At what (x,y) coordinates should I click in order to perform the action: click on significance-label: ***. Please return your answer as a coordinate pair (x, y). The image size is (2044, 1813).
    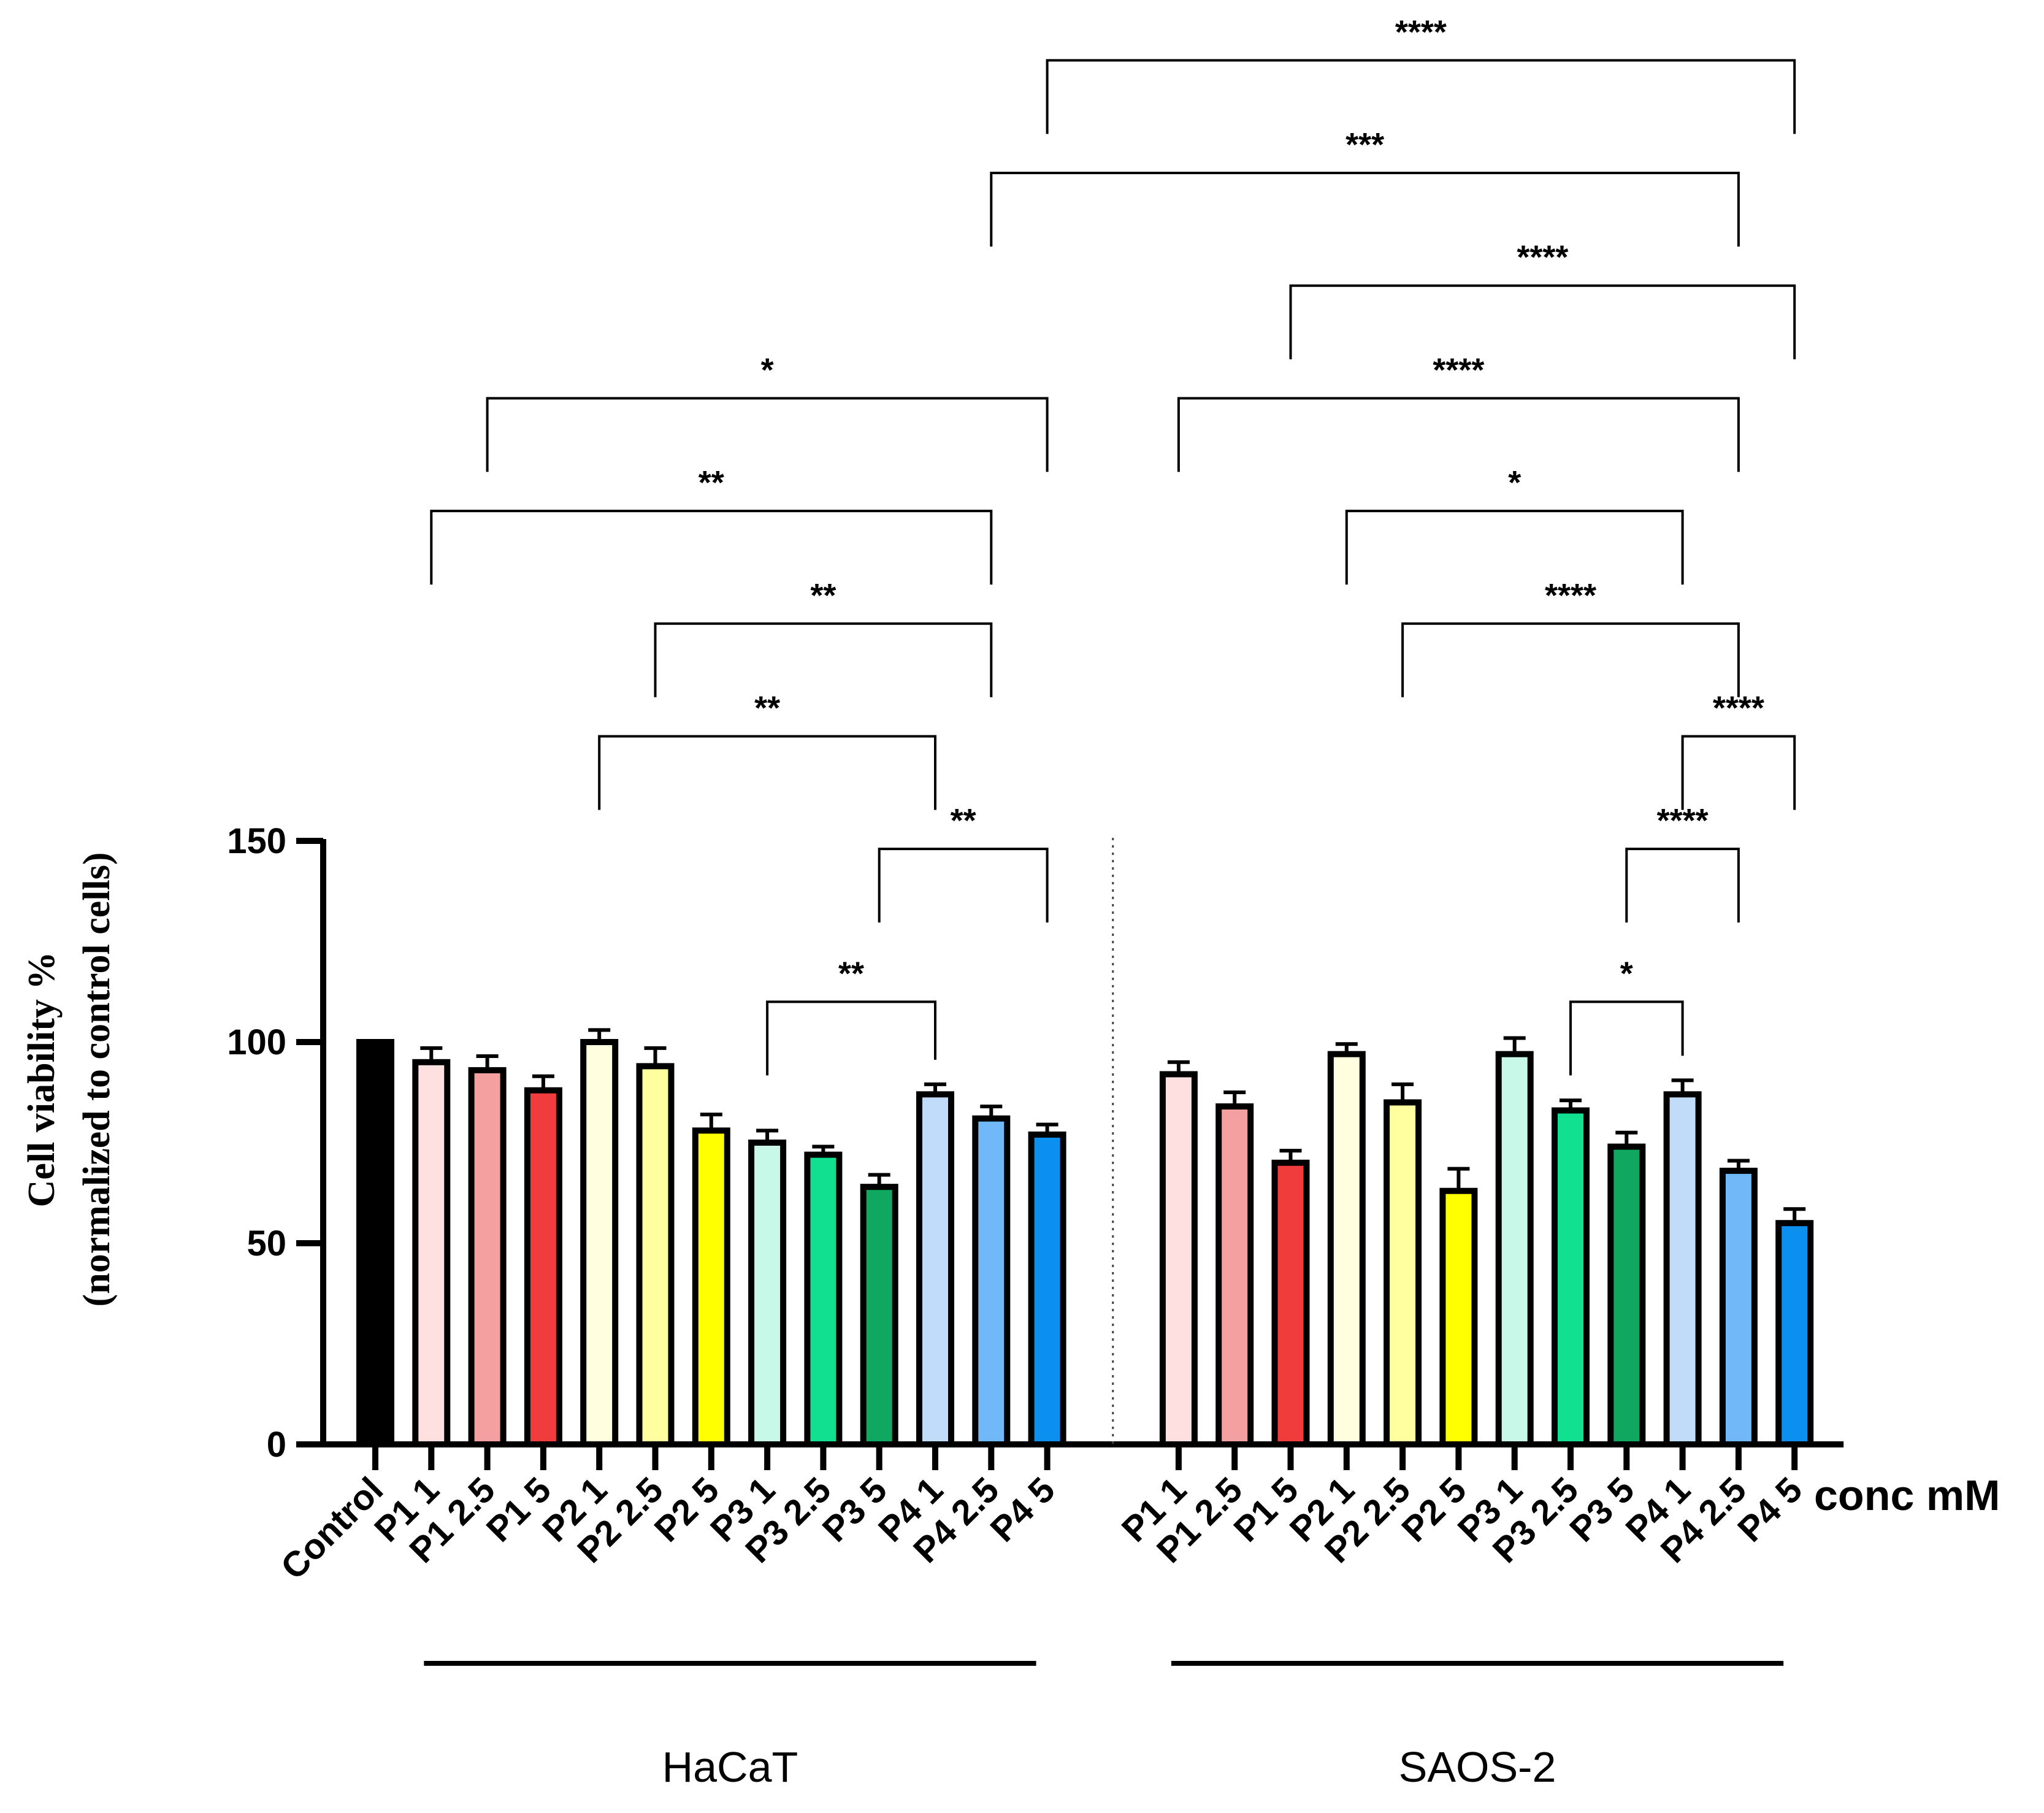
    Looking at the image, I should click on (1365, 144).